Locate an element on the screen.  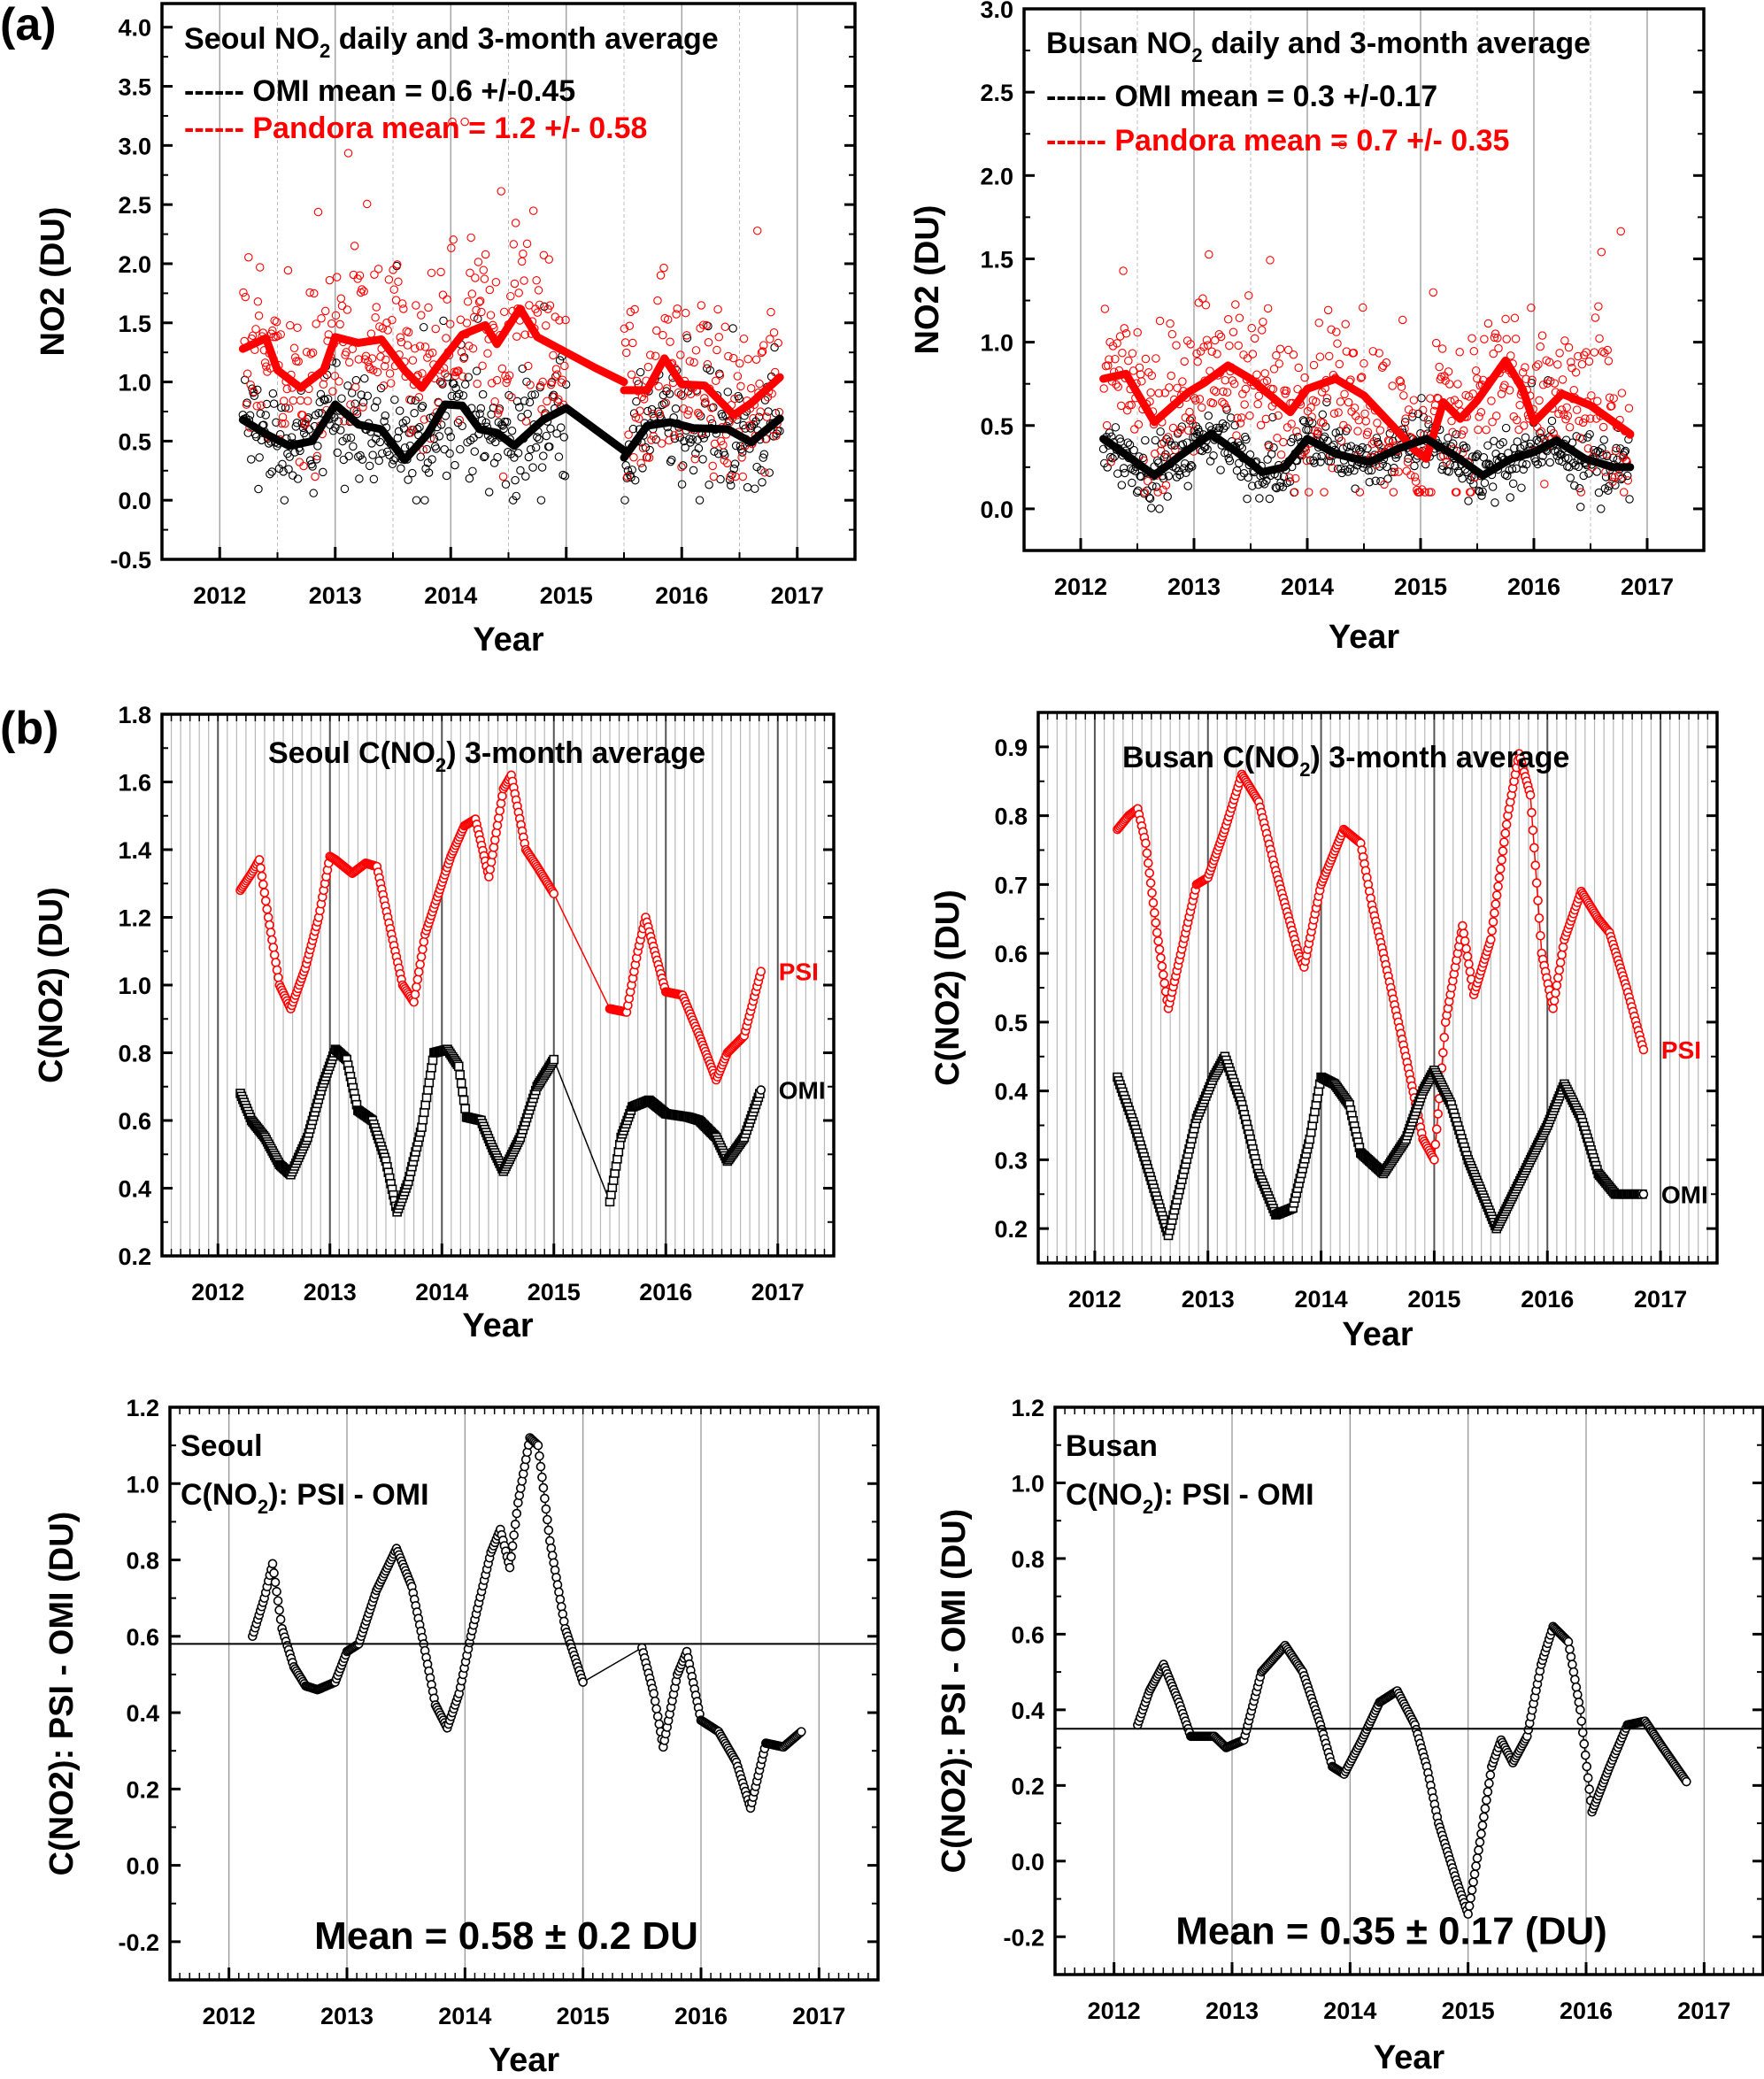
chart-subtitle: C(NO2): PSI - OMI is located at coordinates (305, 1498).